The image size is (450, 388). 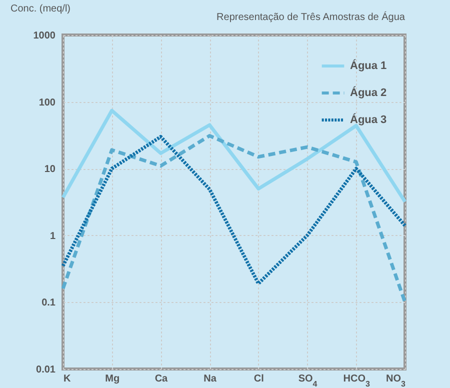 What do you see at coordinates (368, 92) in the screenshot?
I see `legend-label: Água 2` at bounding box center [368, 92].